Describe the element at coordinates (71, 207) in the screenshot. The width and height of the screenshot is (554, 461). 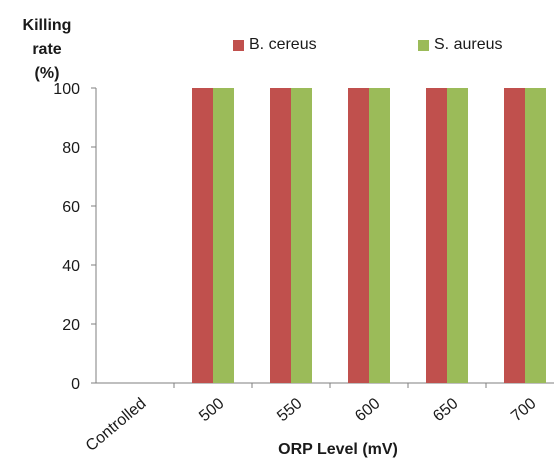
I see `y-tick-label: 60` at that location.